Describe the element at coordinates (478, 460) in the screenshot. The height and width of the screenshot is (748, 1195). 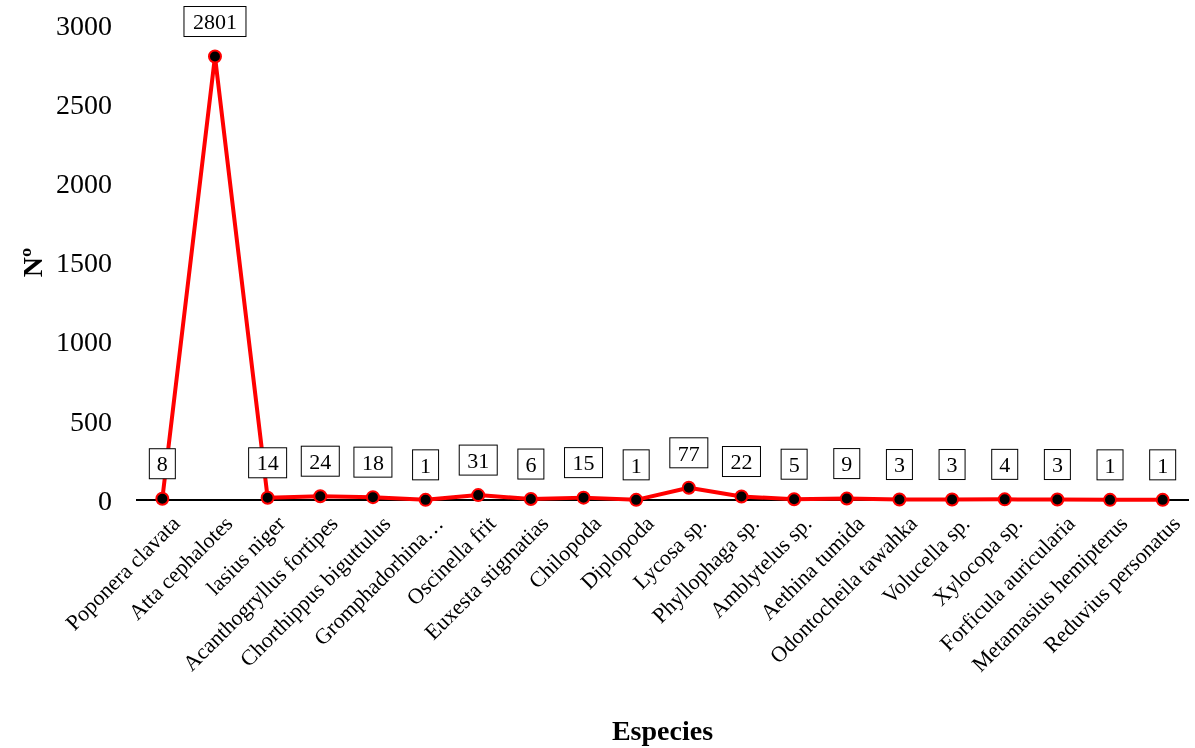
I see `data-label: 31` at that location.